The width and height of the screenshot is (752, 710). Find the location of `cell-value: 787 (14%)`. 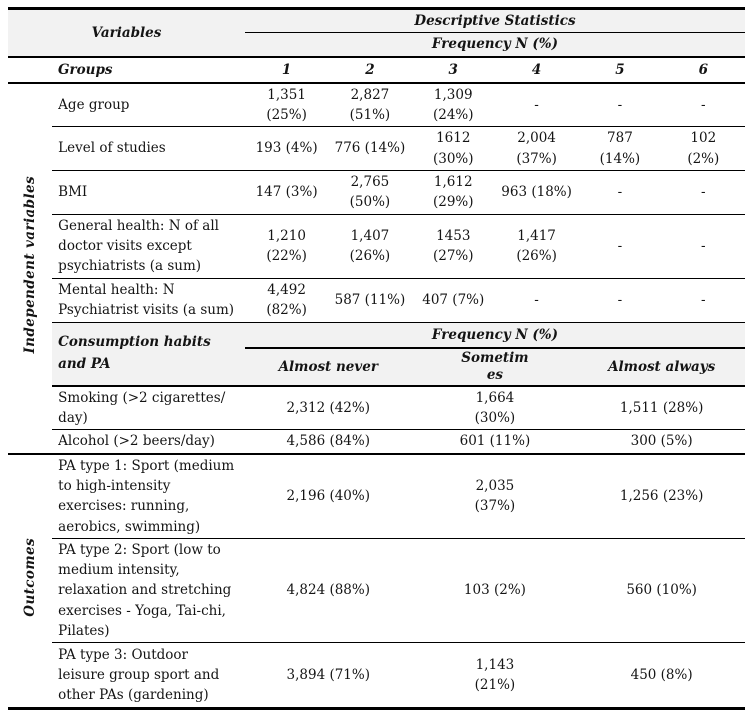

cell-value: 787 (14%) is located at coordinates (620, 148).